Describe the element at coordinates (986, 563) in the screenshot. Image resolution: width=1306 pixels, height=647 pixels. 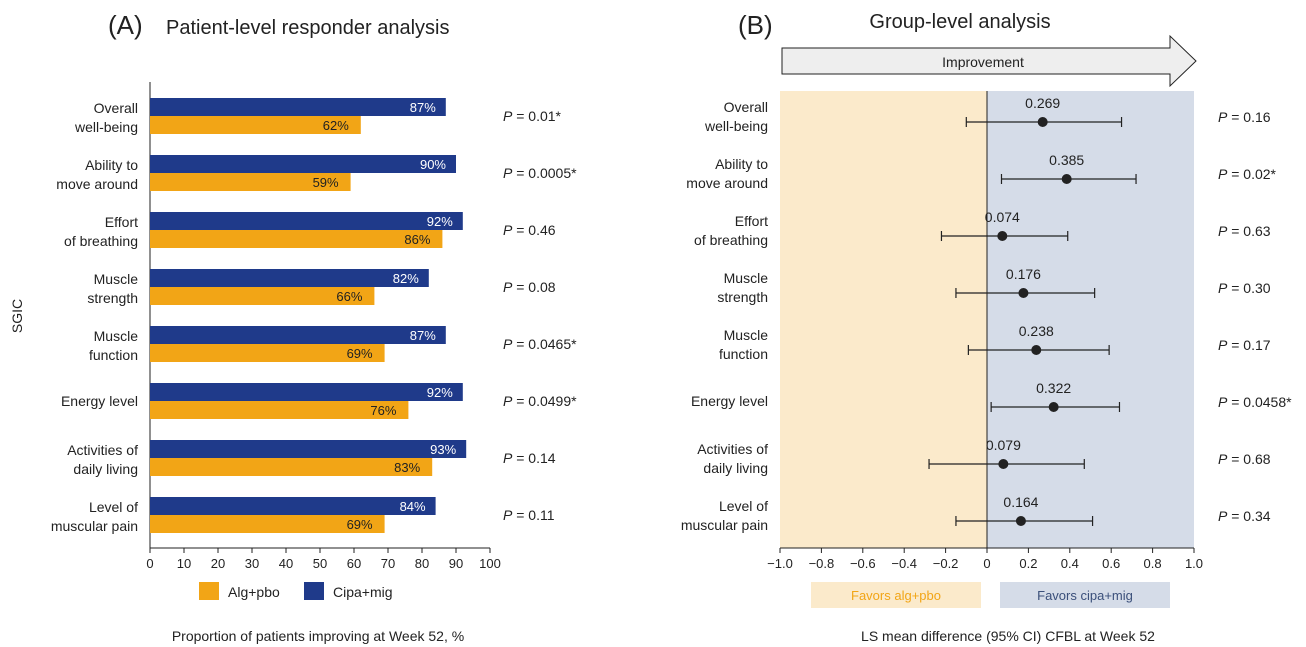
I see `x-tick-label-b: 0` at that location.